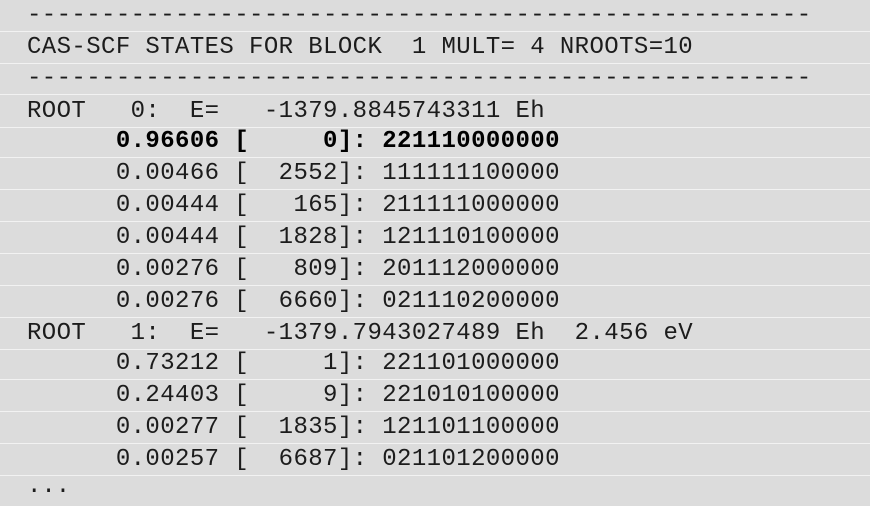 This screenshot has height=506, width=870. I want to click on text-line: 0.00444 [ 1828]: 121110100000, so click(435, 238).